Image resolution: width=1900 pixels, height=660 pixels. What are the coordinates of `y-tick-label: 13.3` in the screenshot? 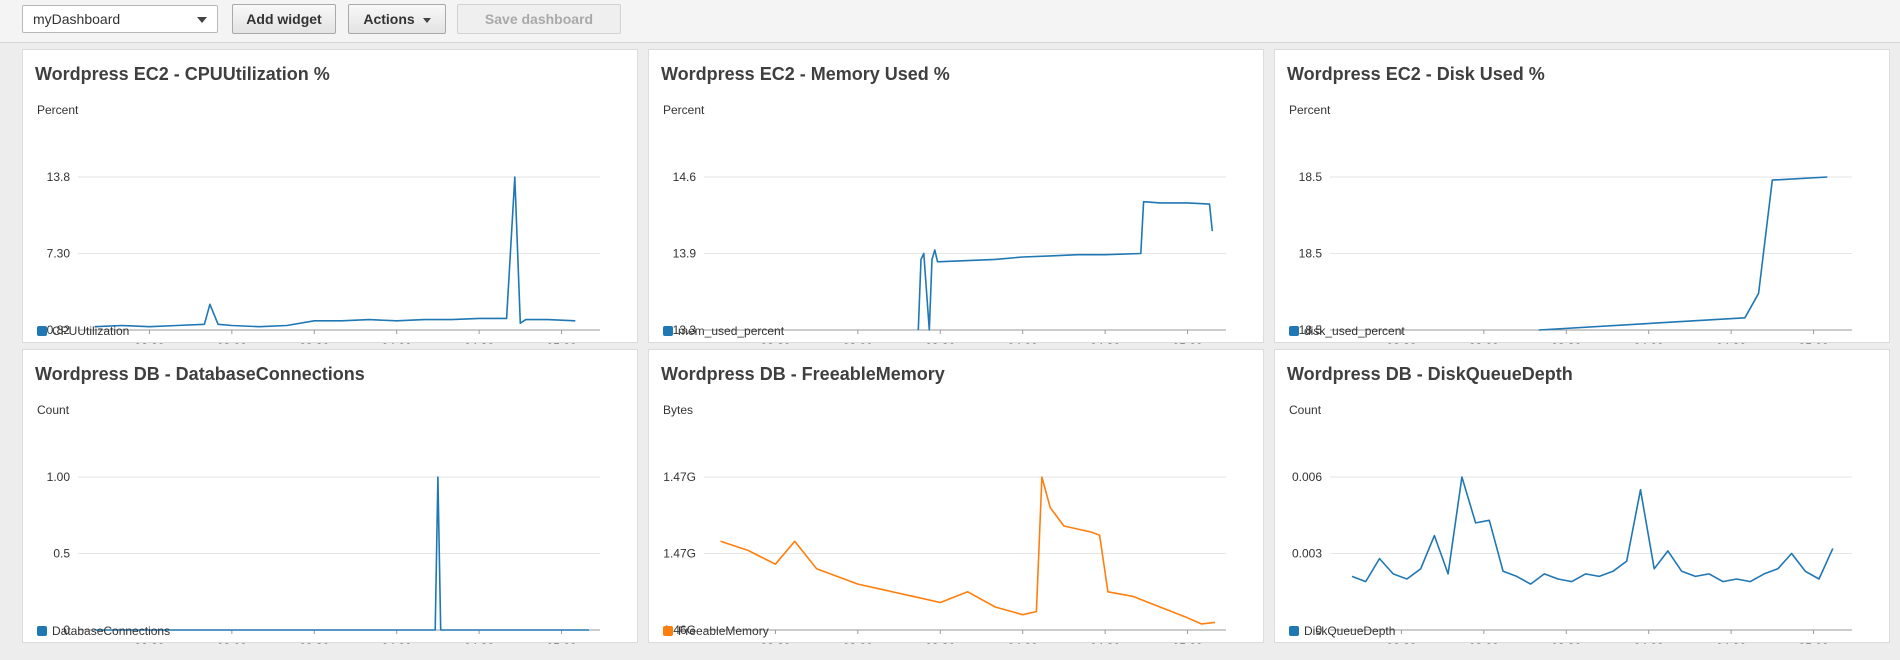 It's located at (685, 330).